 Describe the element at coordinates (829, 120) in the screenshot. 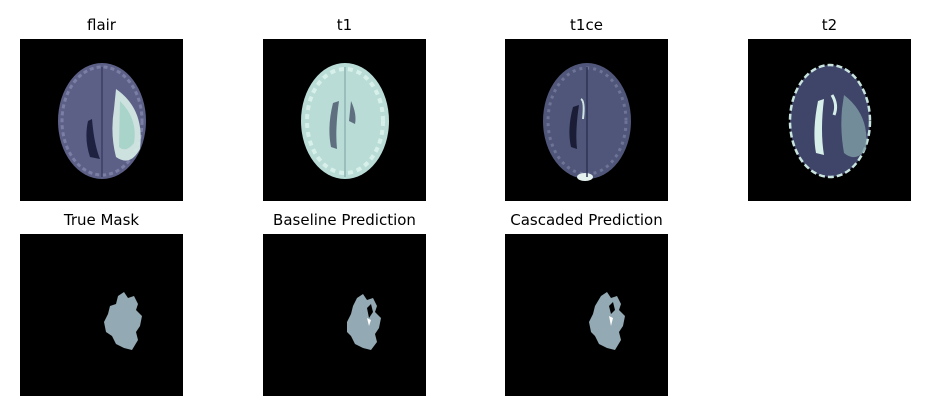

I see `t2-mri-image` at that location.